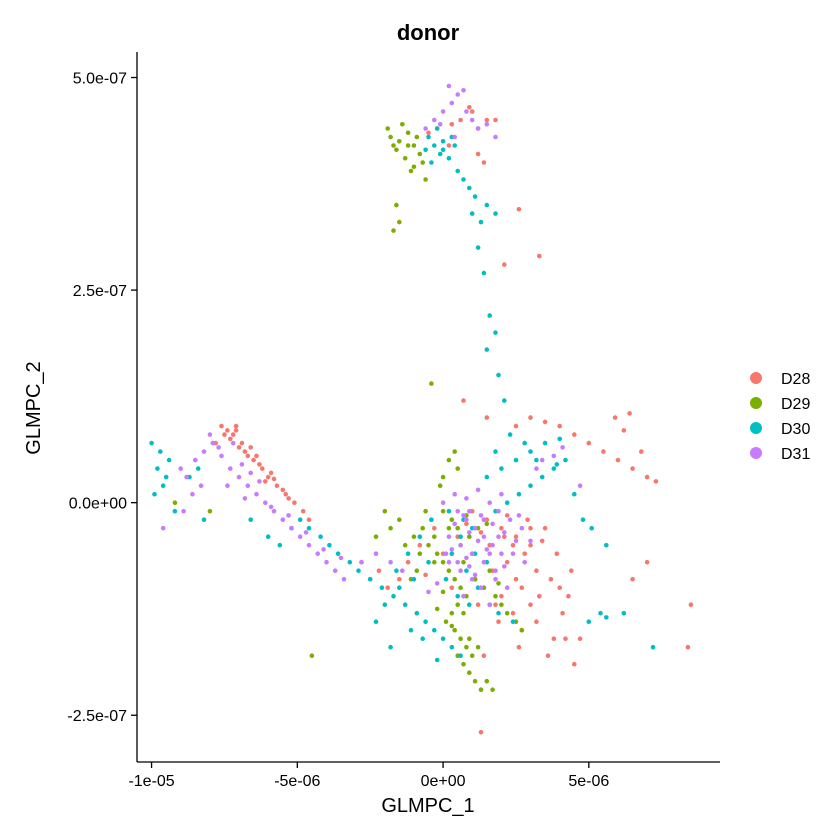 This screenshot has width=840, height=840. I want to click on legend-key-D28, so click(756, 378).